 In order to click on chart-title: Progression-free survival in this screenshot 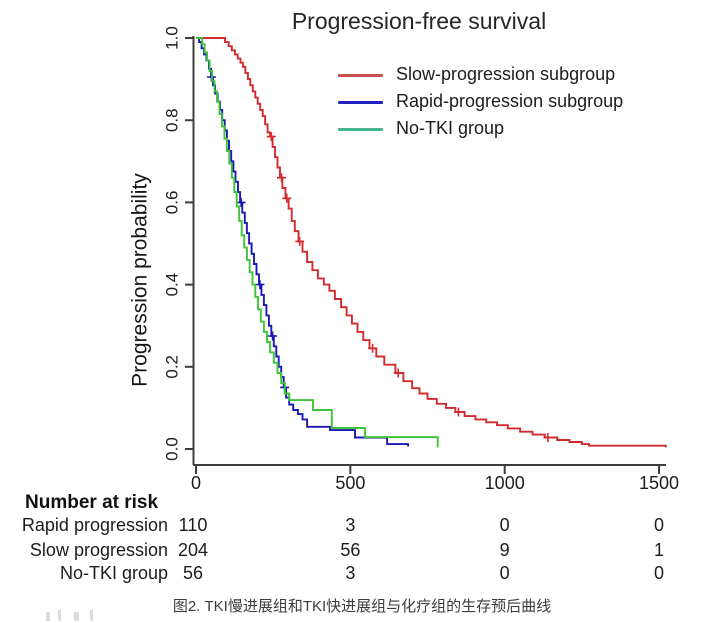, I will do `click(419, 21)`.